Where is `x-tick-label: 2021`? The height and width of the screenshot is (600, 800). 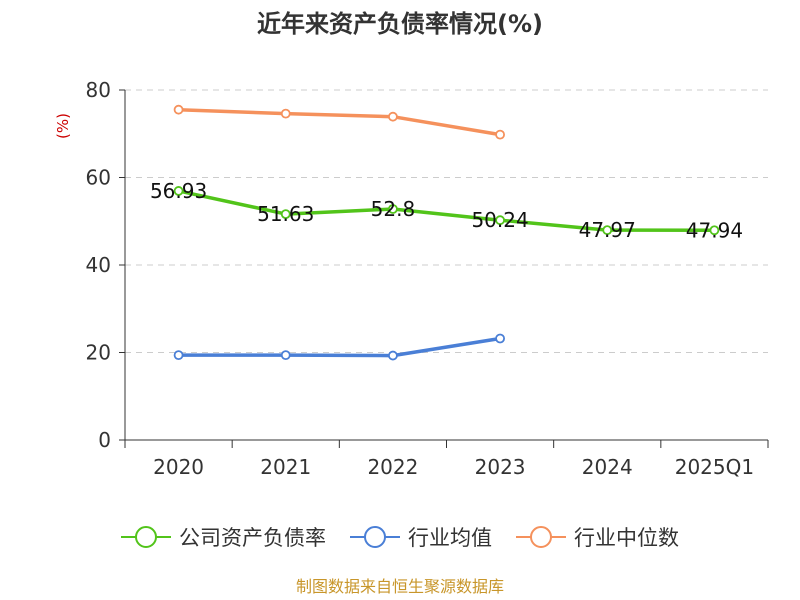
x-tick-label: 2021 is located at coordinates (285, 467).